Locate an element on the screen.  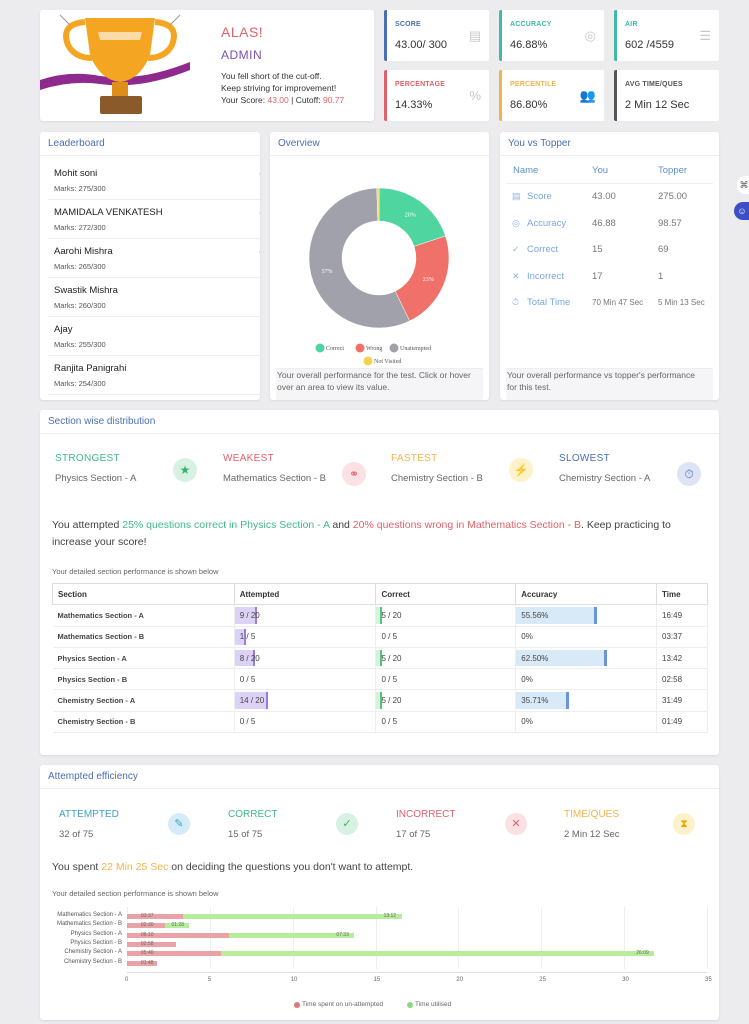
leaderboard-item: Swastik Mishra Marks: 260/3004 is located at coordinates (154, 298).